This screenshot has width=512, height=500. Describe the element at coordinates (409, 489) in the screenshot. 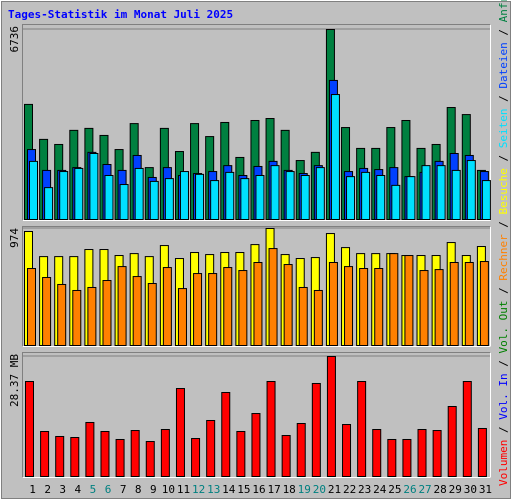

I see `x-tick-label: 26` at that location.